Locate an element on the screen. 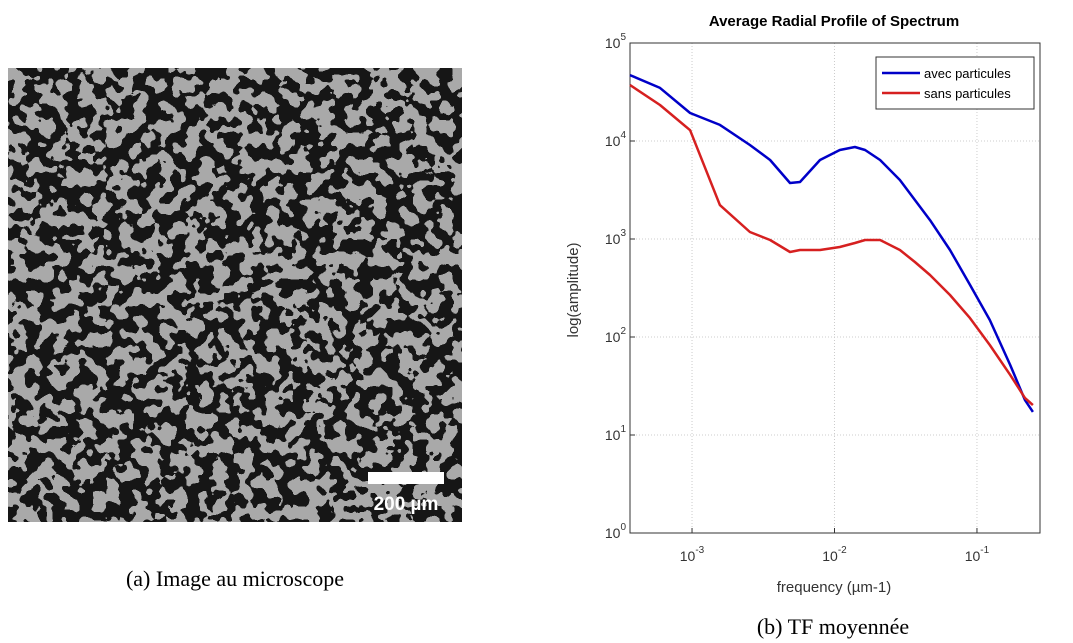 The width and height of the screenshot is (1073, 643). tick-exponent: 5 is located at coordinates (623, 37).